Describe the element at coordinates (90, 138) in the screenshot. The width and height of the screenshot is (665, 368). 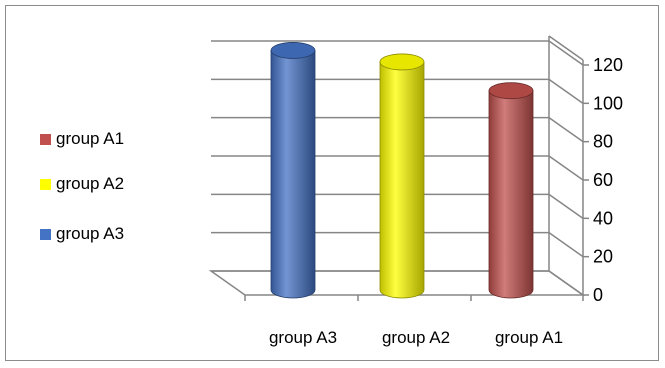
I see `legend-label: group A1` at that location.